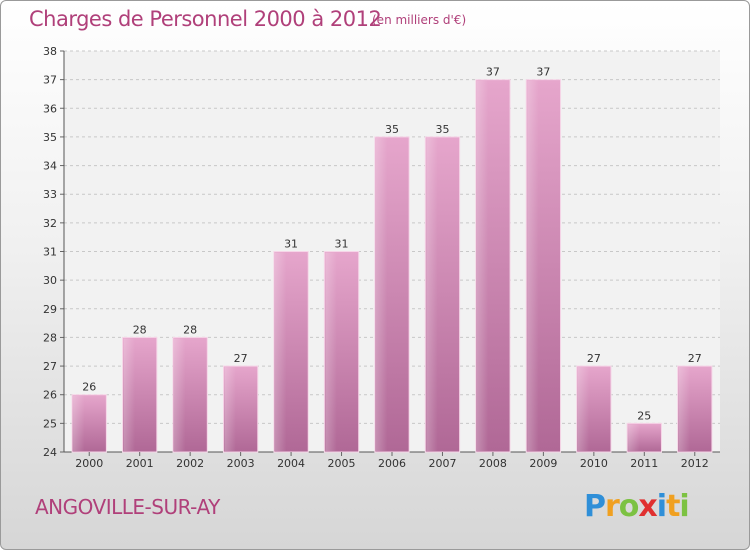 The image size is (750, 550). Describe the element at coordinates (241, 463) in the screenshot. I see `x-tick-label: 2003` at that location.